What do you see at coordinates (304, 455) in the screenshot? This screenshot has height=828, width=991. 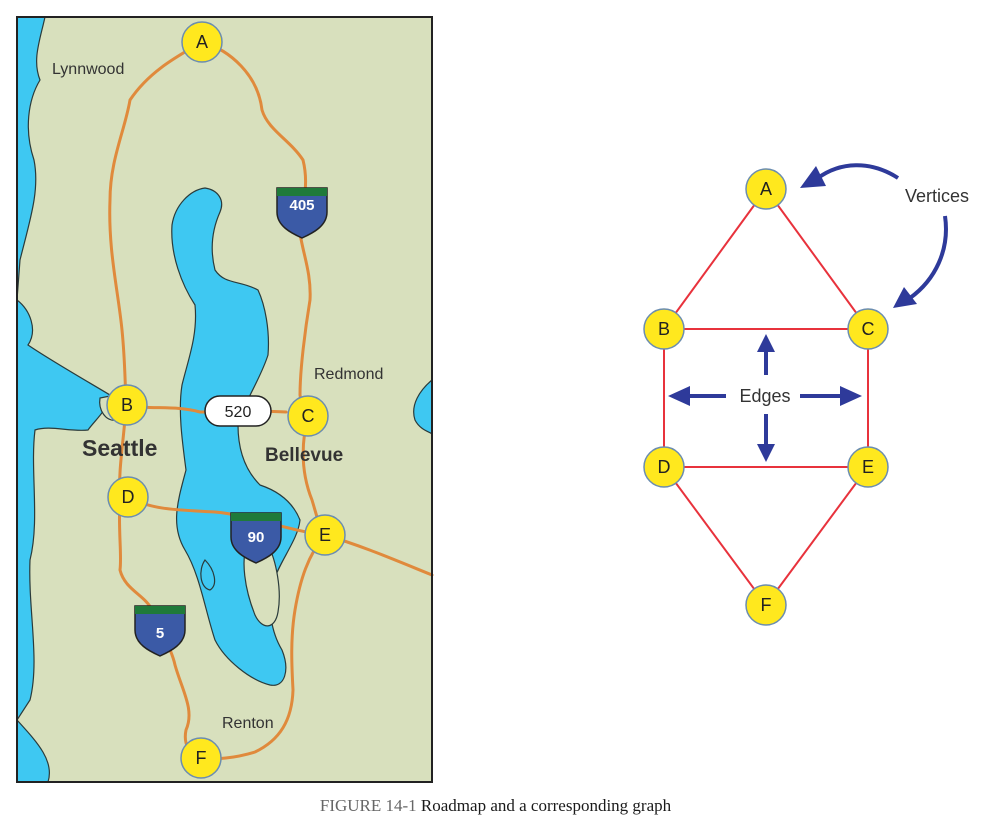 I see `label-bellevue: Bellevue` at bounding box center [304, 455].